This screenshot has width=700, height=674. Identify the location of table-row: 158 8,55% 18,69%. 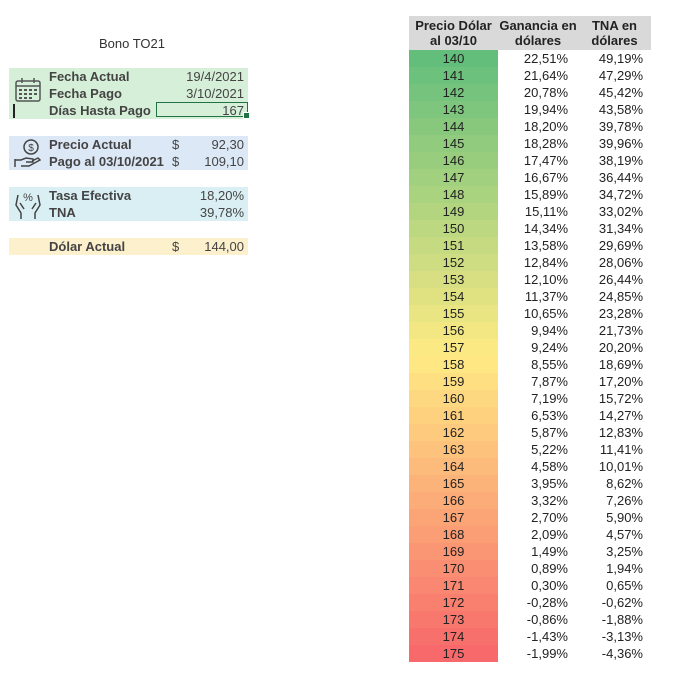
(530, 364).